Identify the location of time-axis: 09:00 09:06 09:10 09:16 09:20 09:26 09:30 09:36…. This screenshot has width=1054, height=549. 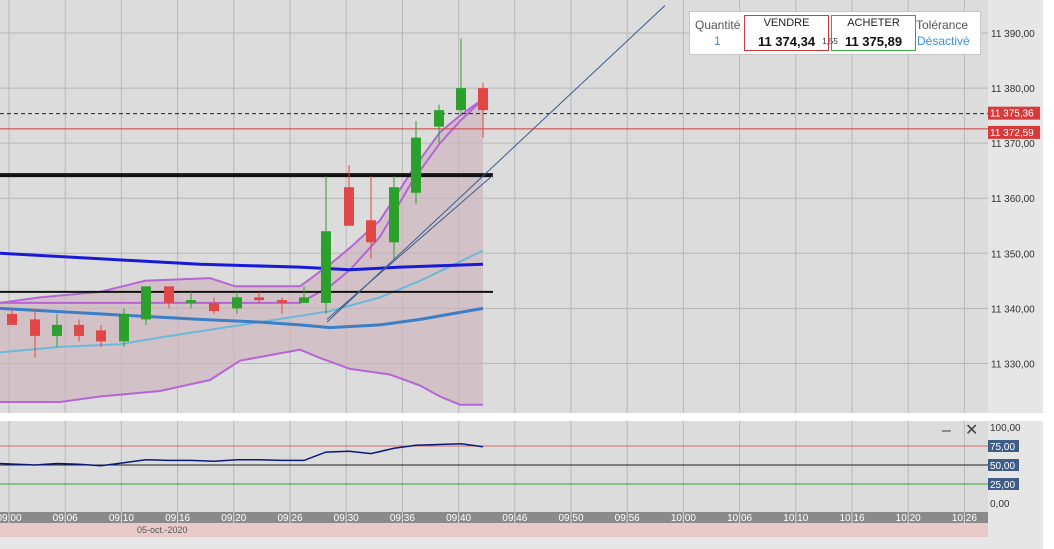
(488, 518).